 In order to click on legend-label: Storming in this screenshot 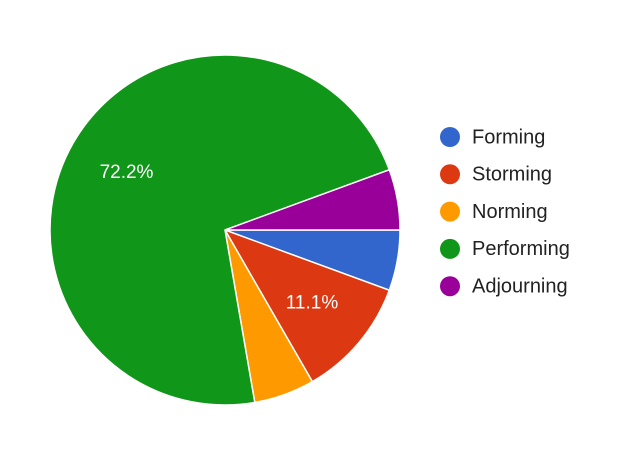, I will do `click(512, 175)`.